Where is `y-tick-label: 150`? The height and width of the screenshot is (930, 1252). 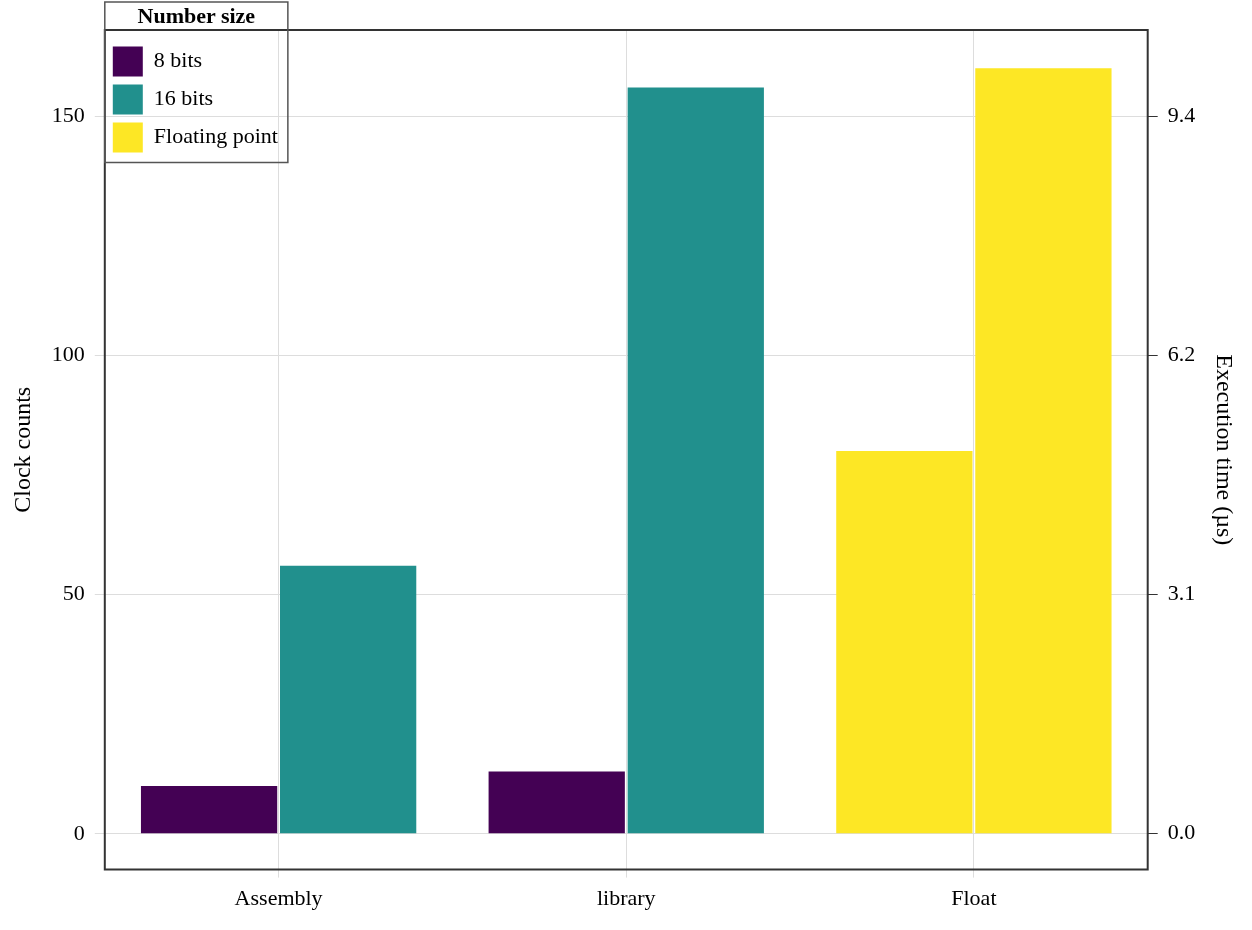
y-tick-label: 150 is located at coordinates (68, 114).